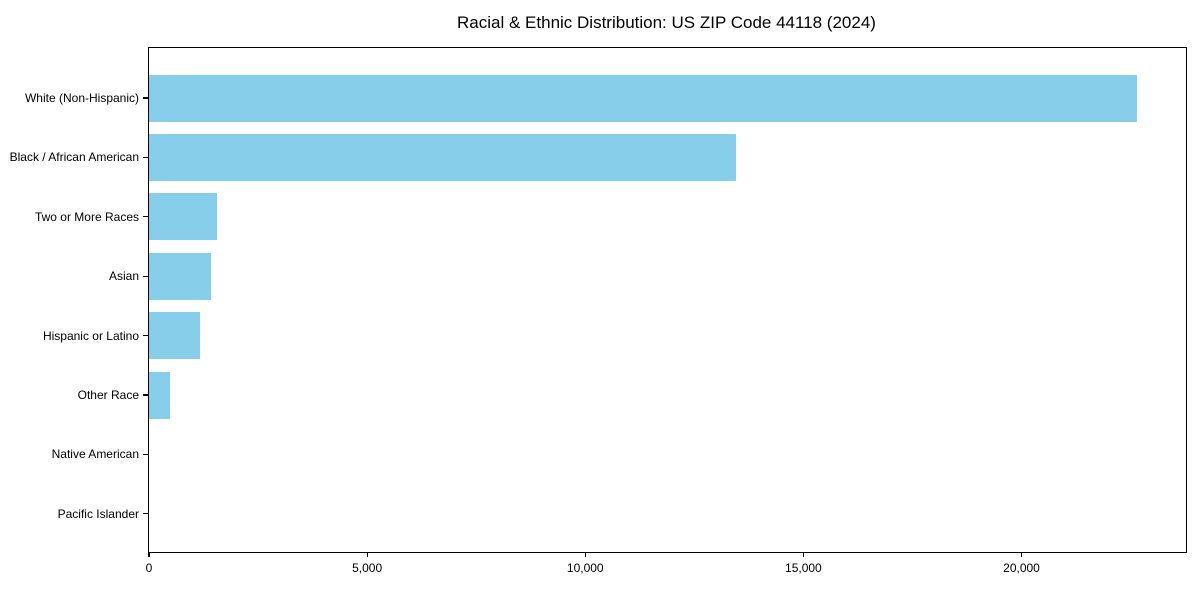 The height and width of the screenshot is (600, 1200). I want to click on y-axis-label-two-or-more-races: Two or More Races, so click(86, 216).